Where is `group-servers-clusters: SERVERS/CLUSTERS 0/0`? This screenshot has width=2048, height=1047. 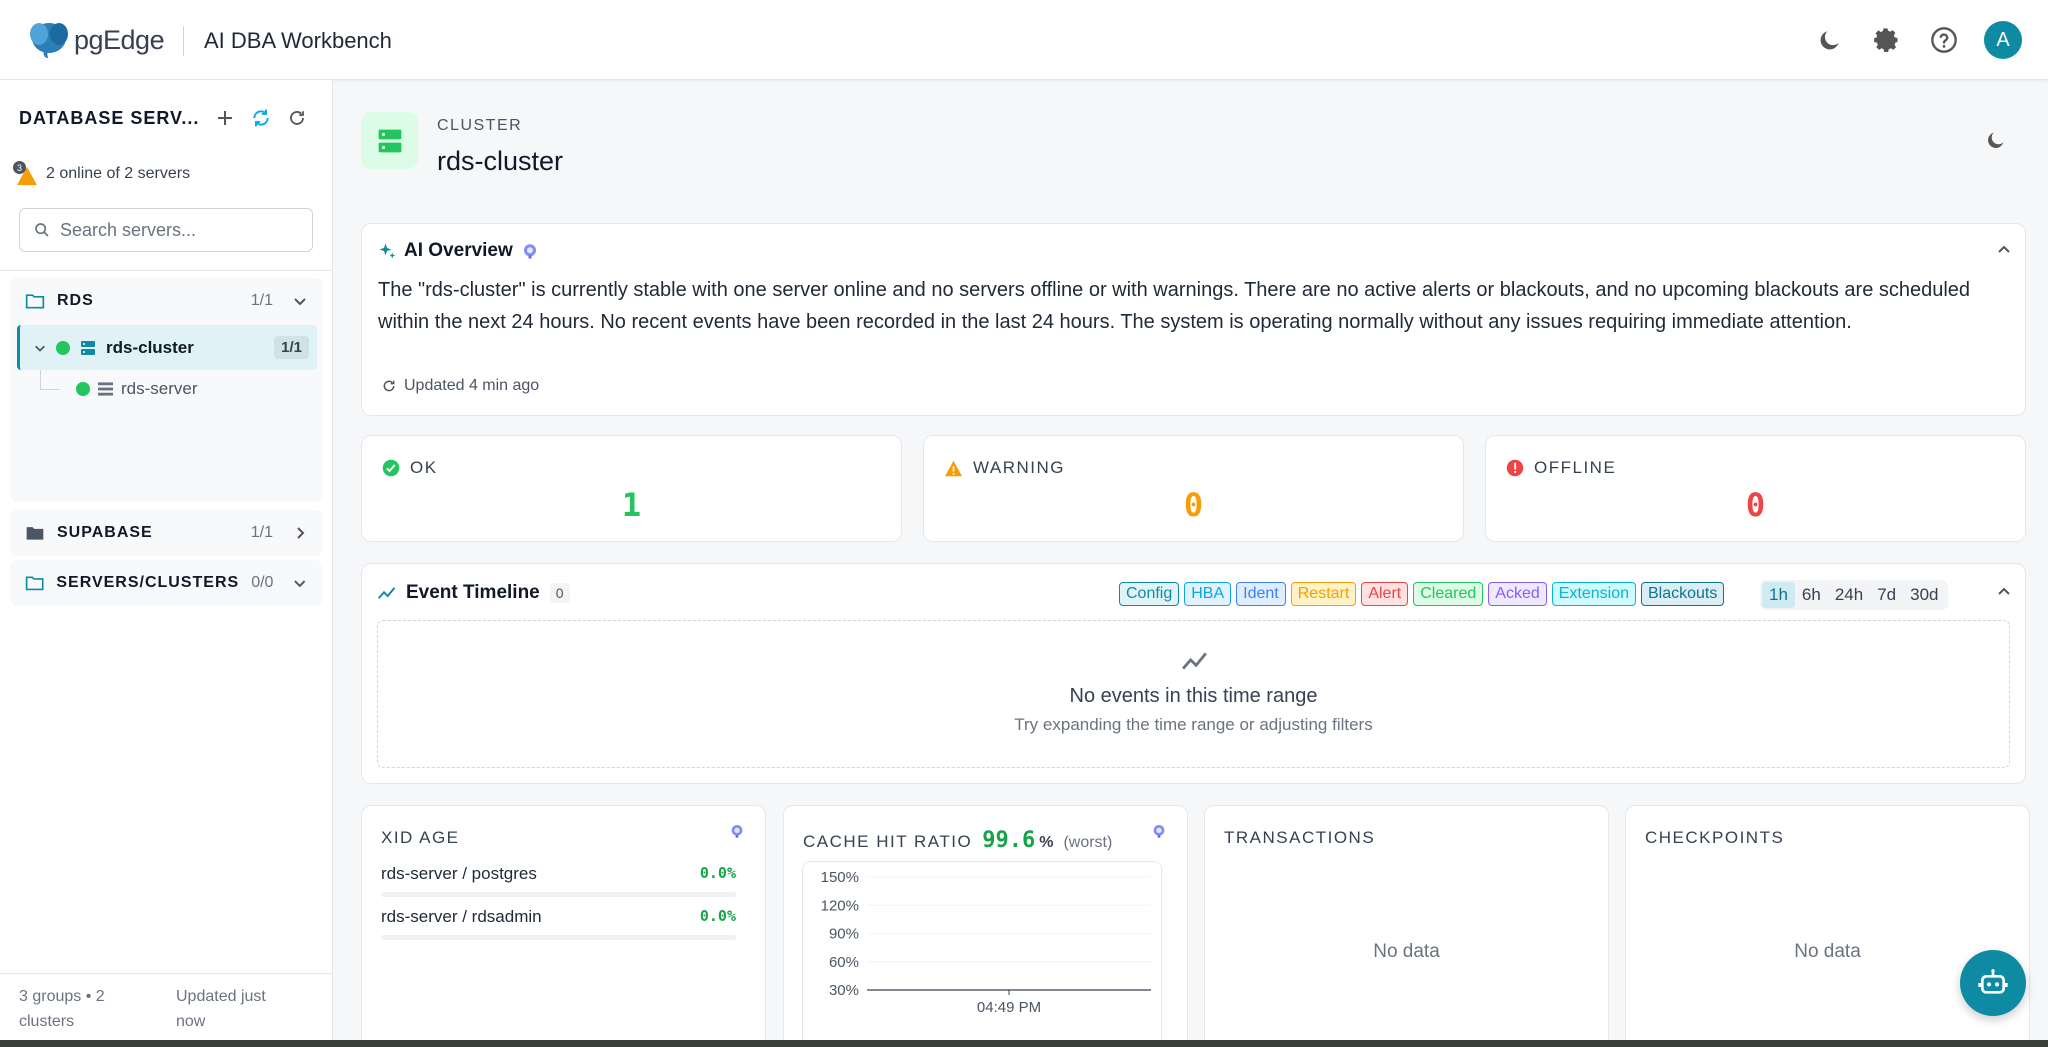 group-servers-clusters: SERVERS/CLUSTERS 0/0 is located at coordinates (166, 583).